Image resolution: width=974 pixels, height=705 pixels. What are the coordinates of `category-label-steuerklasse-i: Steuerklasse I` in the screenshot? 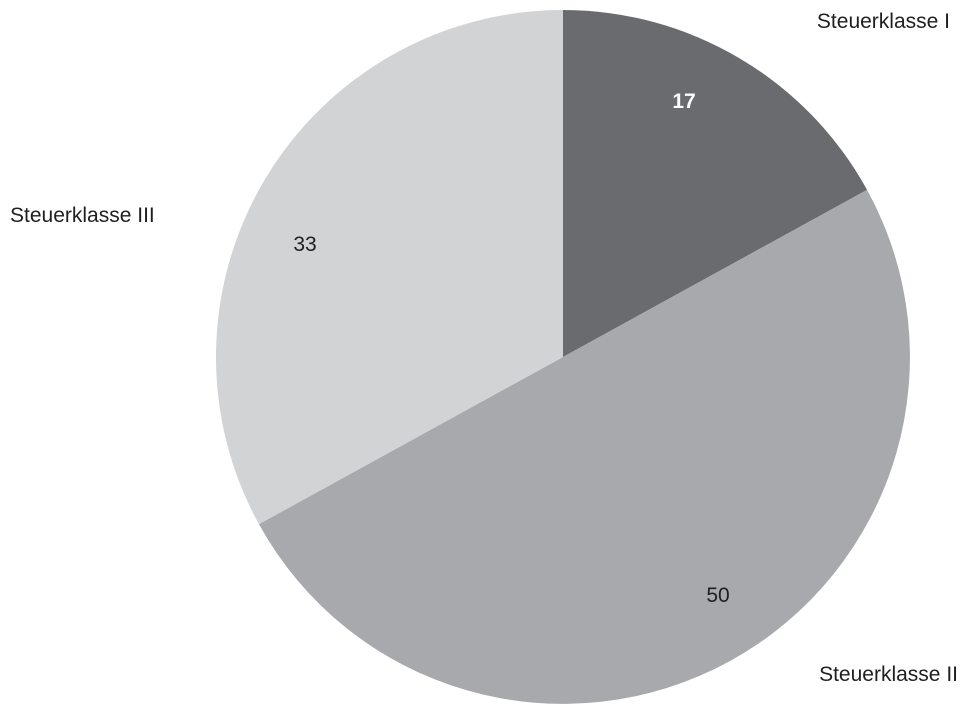 It's located at (883, 21).